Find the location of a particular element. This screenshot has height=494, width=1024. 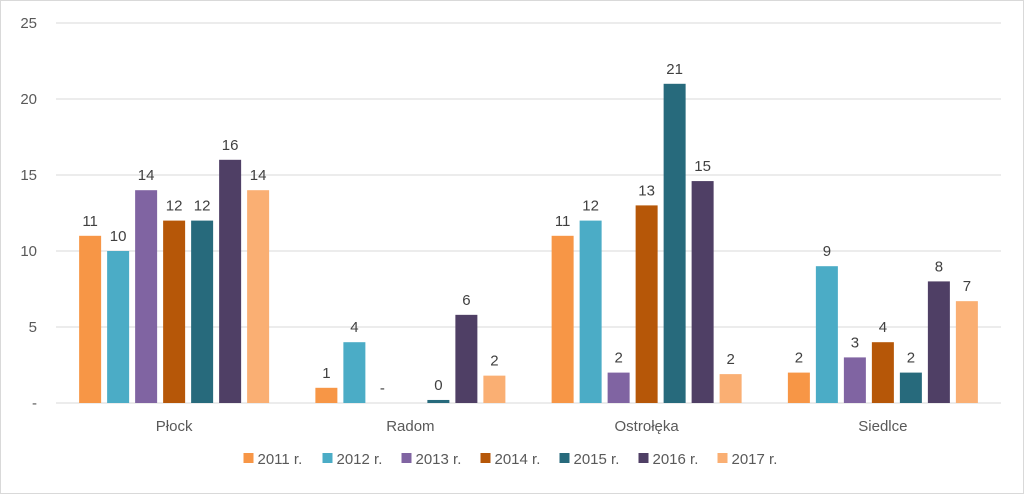

data-label: 10 is located at coordinates (118, 236).